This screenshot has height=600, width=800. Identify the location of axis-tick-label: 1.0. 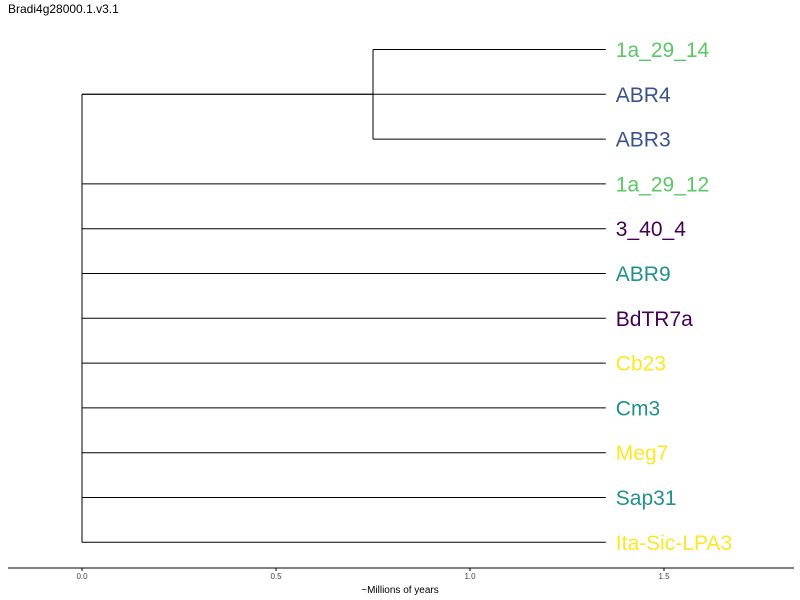
(470, 576).